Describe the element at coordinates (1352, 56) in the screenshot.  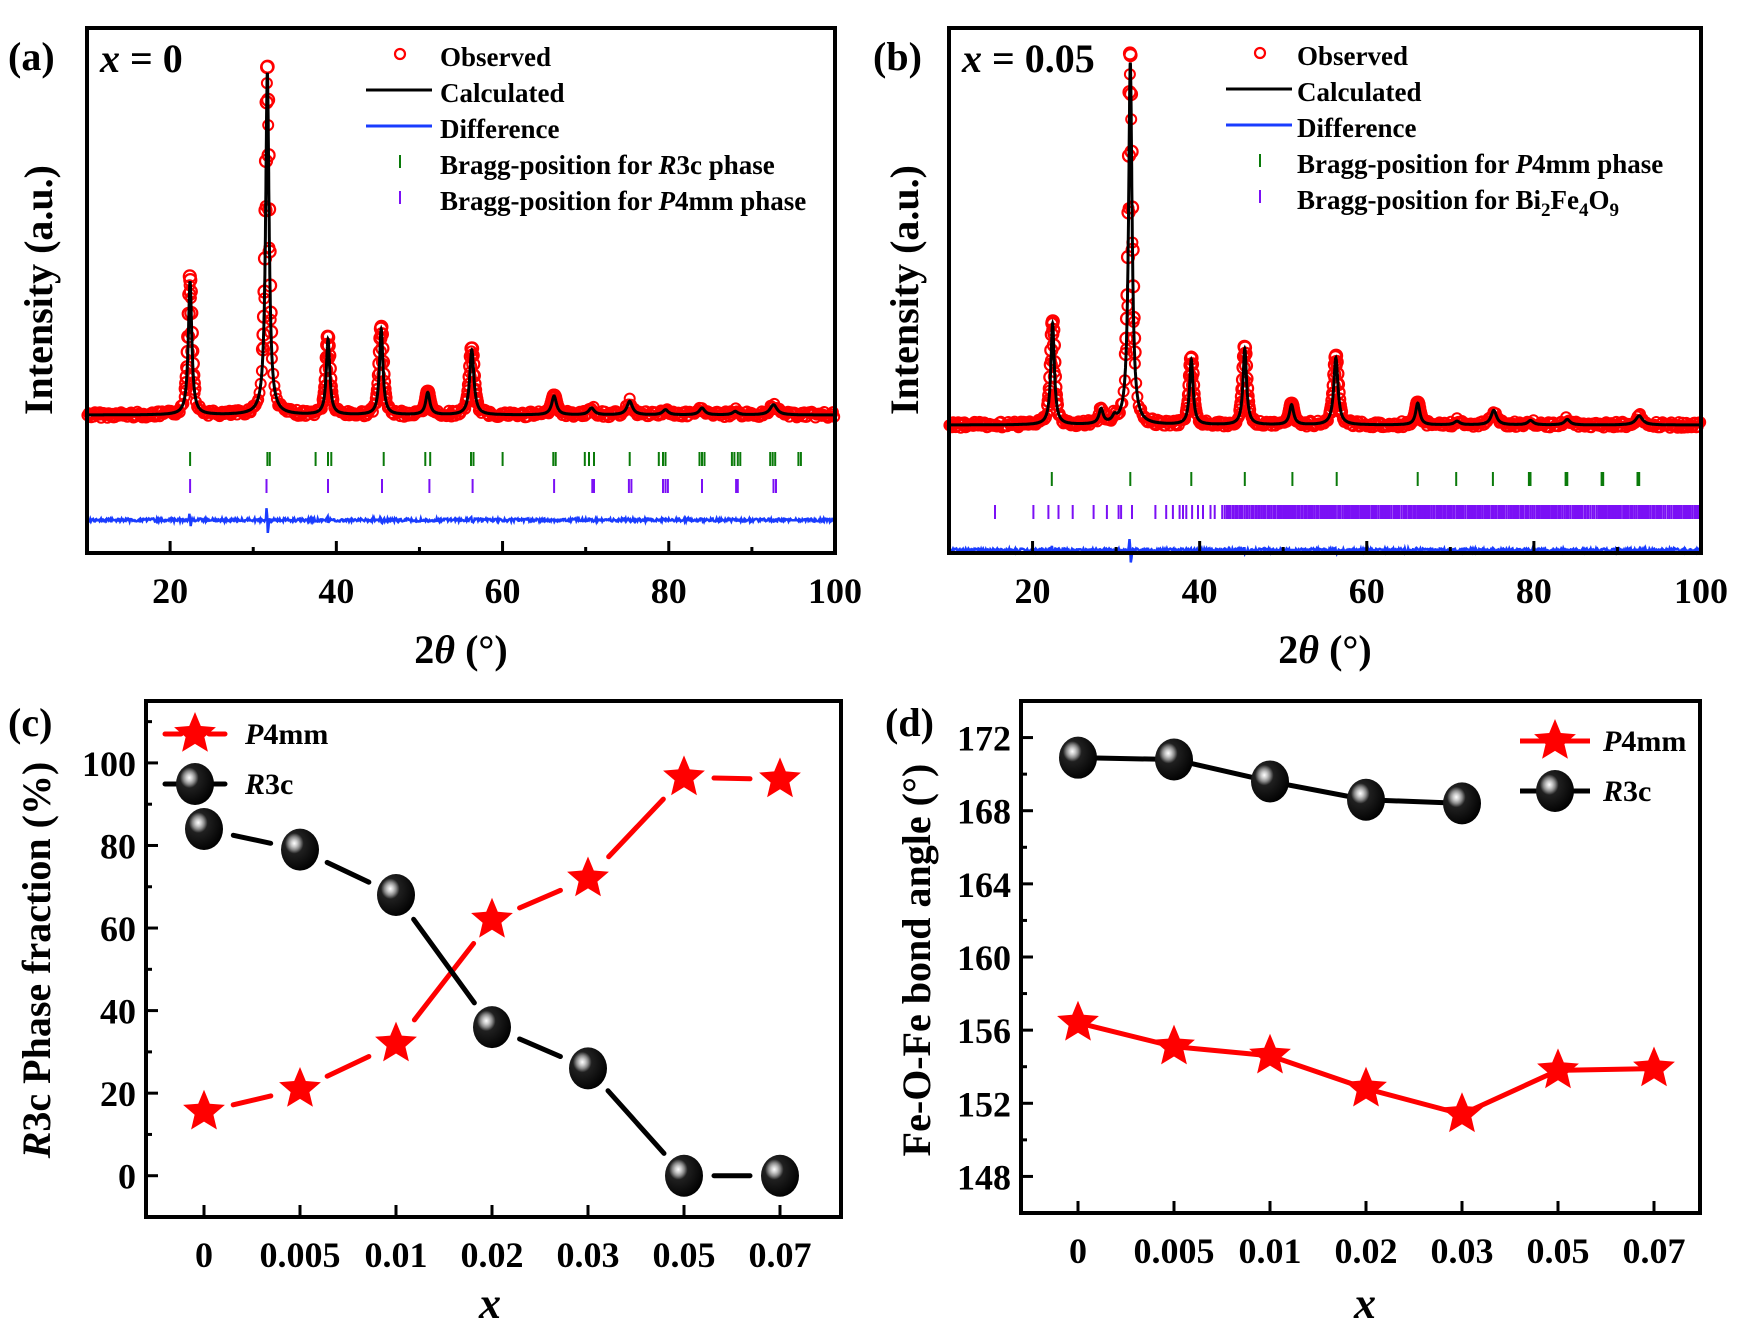
I see `legend-label: Observed` at that location.